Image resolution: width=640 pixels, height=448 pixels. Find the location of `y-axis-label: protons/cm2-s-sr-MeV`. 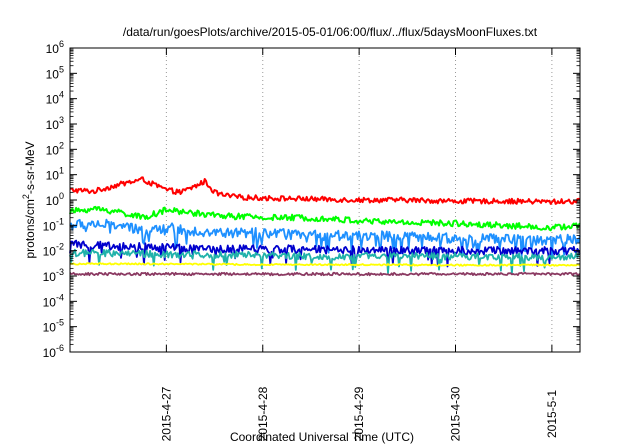

y-axis-label: protons/cm2-s-sr-MeV is located at coordinates (29, 199).